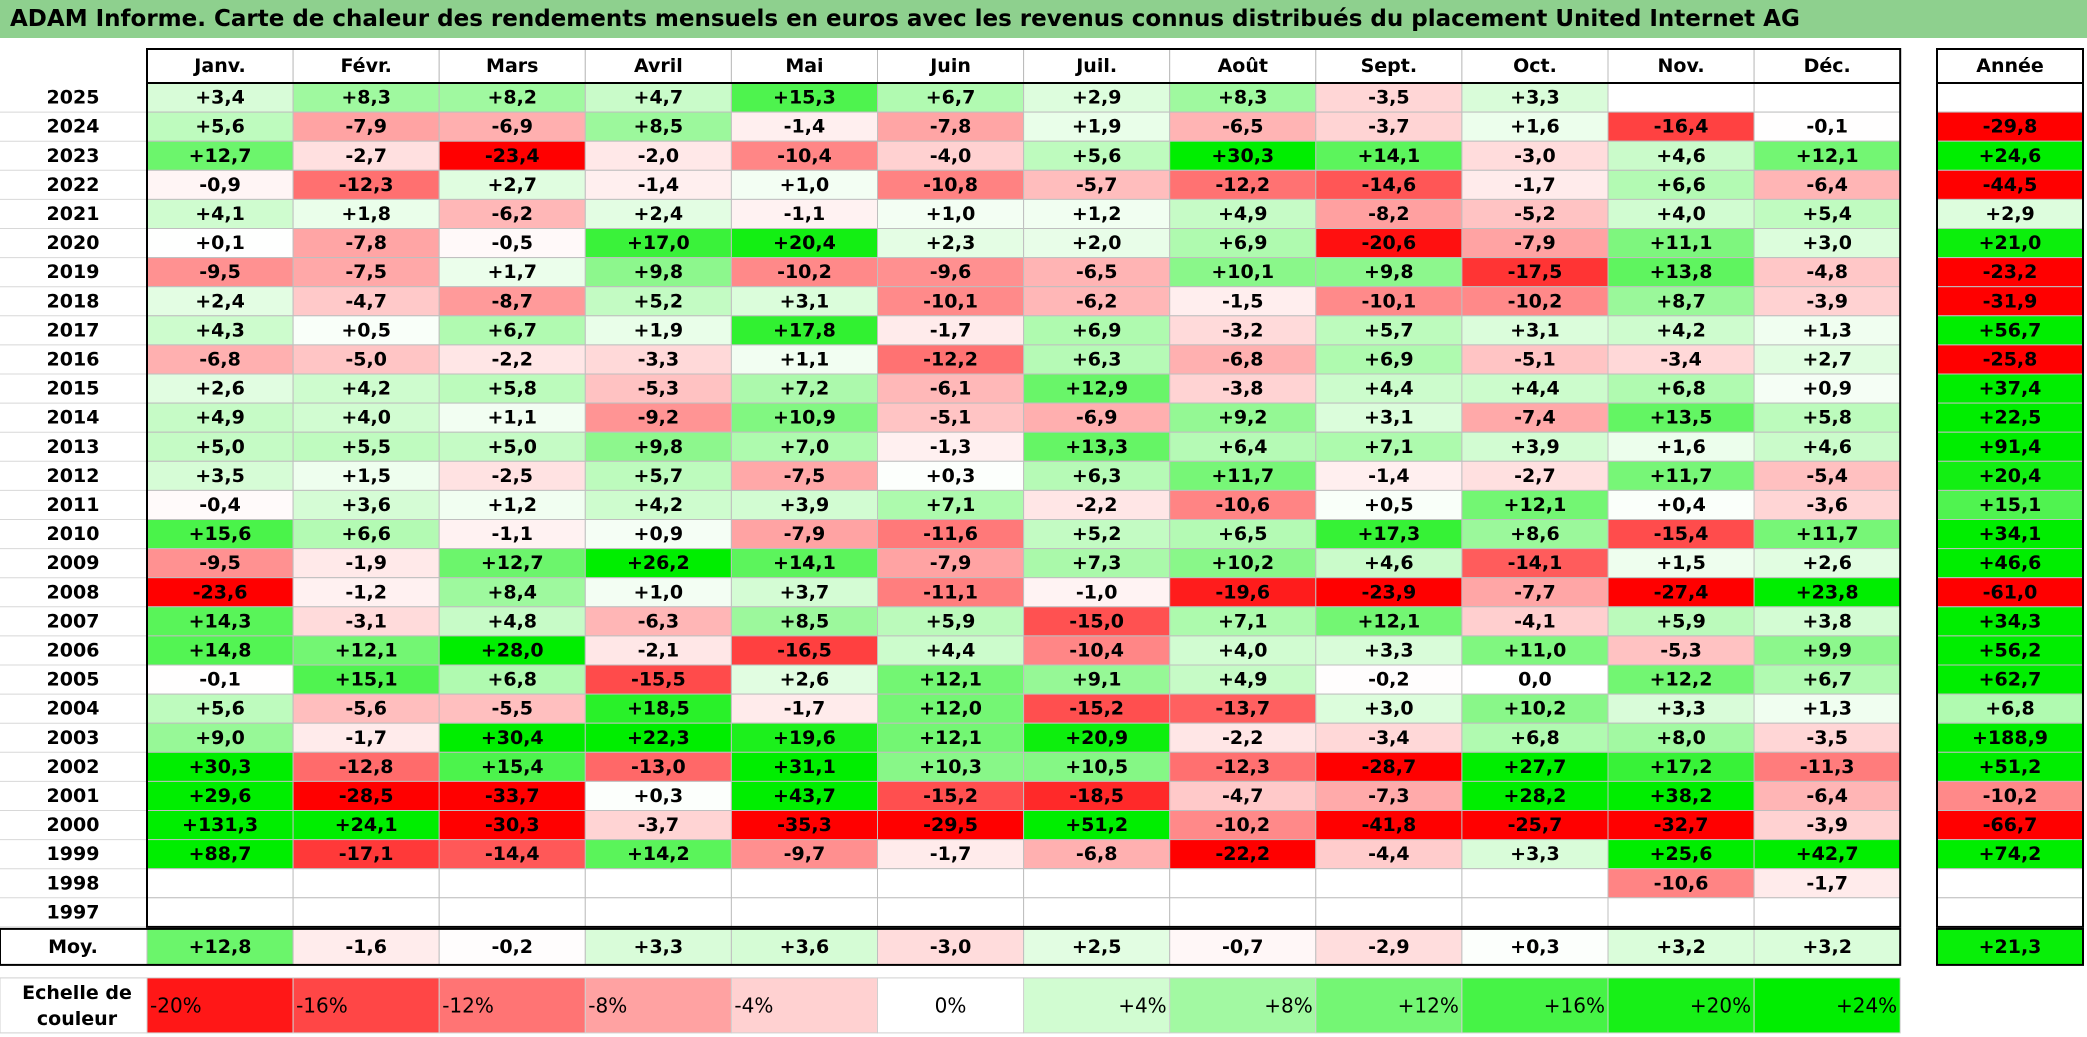 The width and height of the screenshot is (2087, 1037). I want to click on cell-value: -17,5, so click(1535, 272).